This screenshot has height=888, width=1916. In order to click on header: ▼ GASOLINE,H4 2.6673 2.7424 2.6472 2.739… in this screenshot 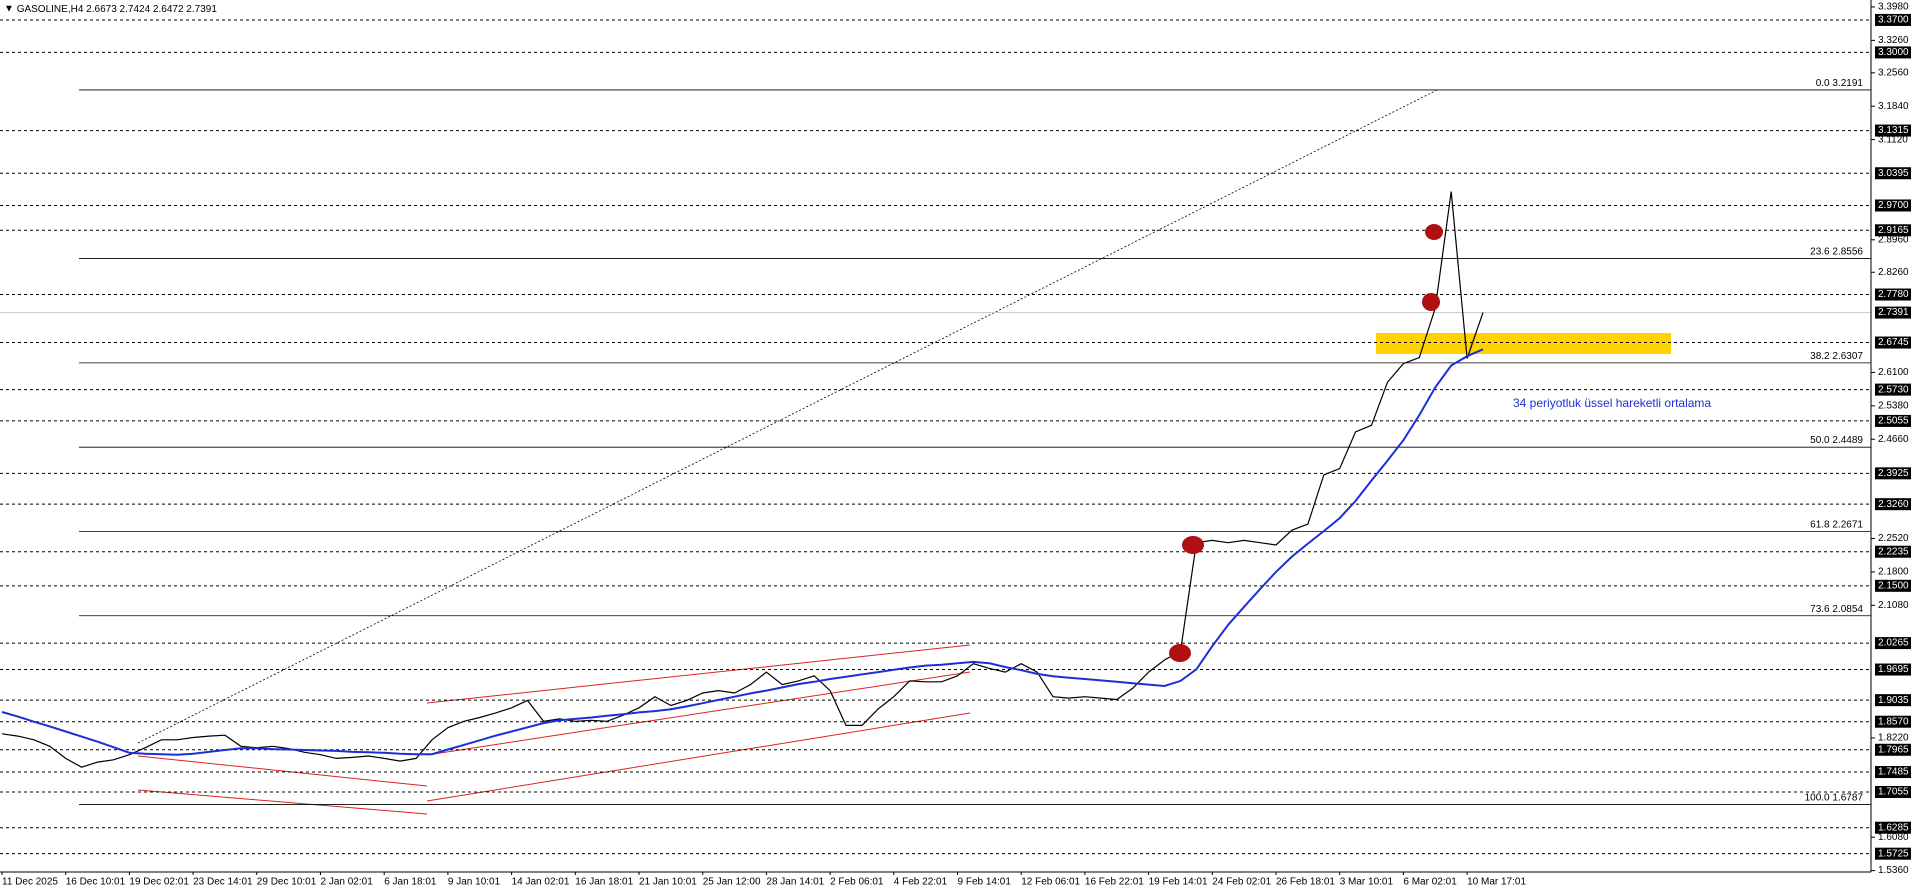, I will do `click(110, 9)`.